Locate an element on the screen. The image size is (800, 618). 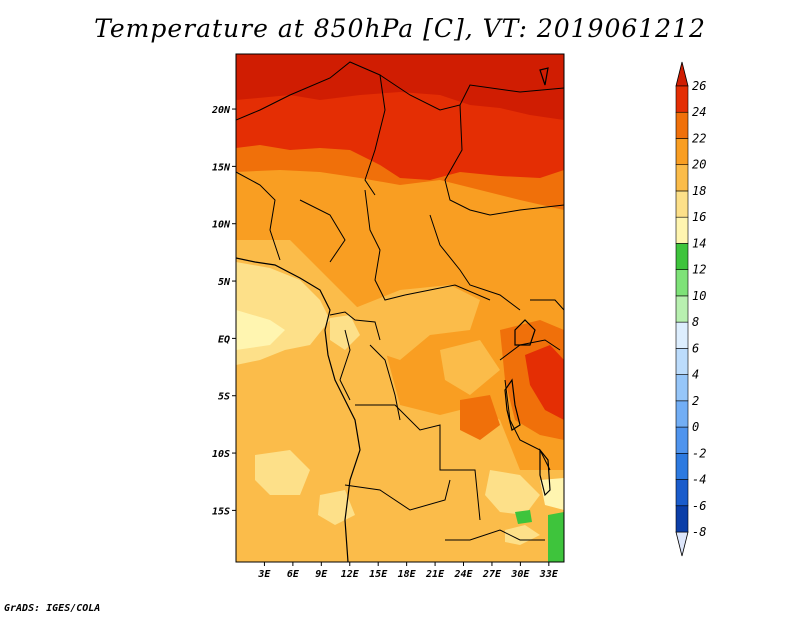
lakes is located at coordinates (527, 282).